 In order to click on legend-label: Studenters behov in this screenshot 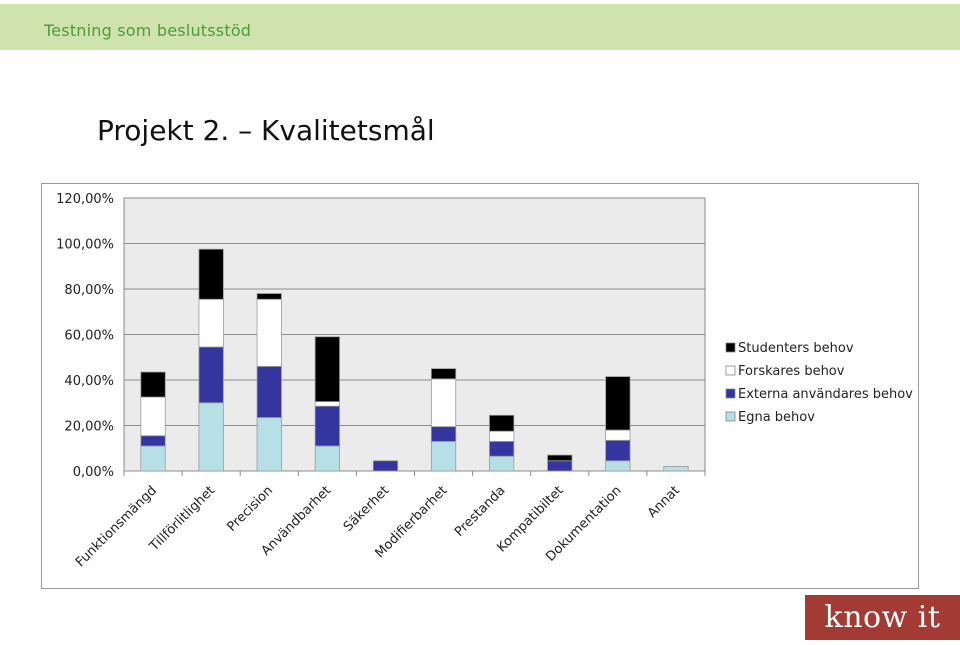, I will do `click(796, 348)`.